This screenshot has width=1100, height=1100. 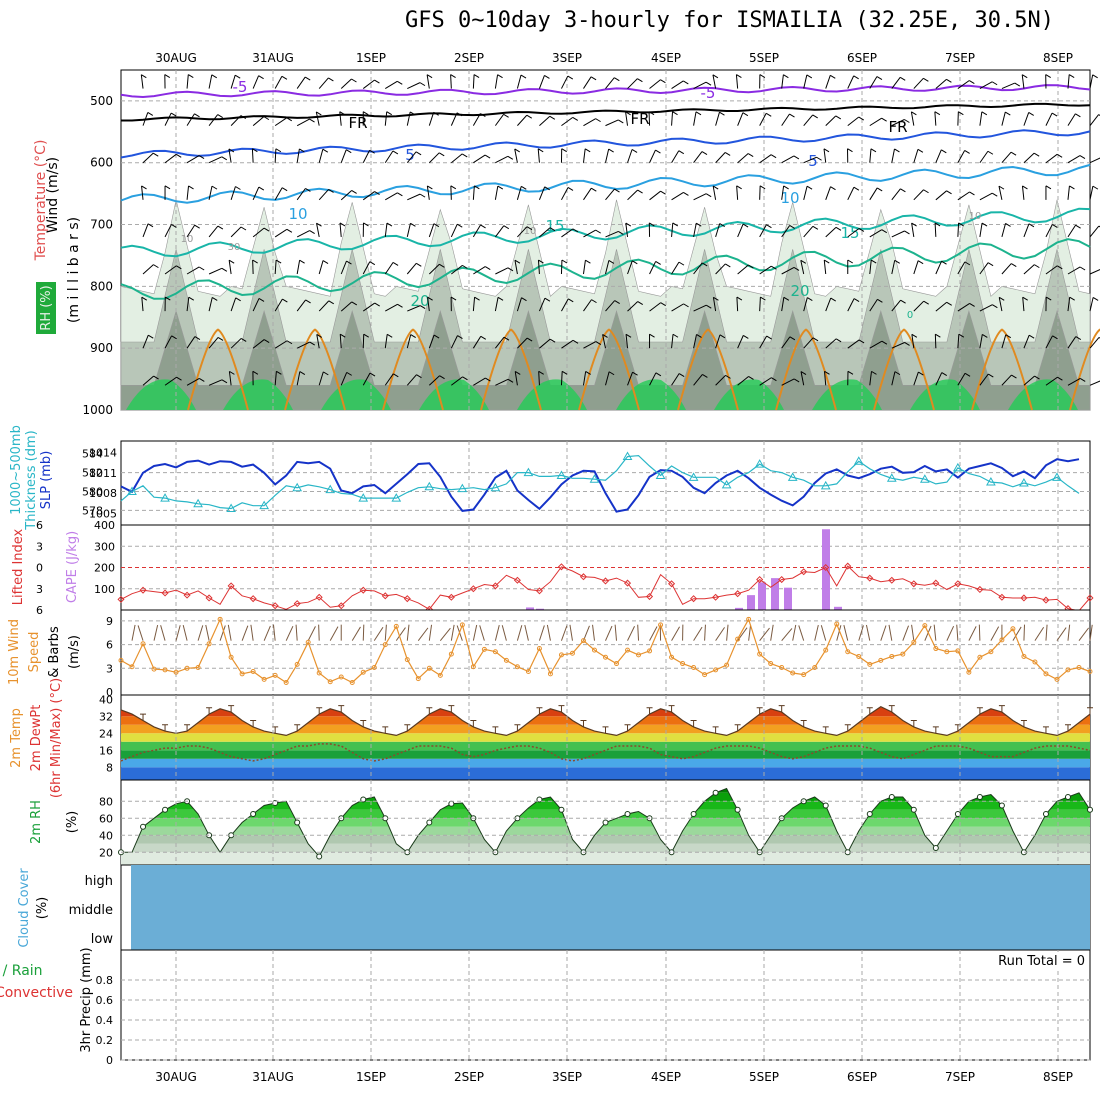 I want to click on x-tick-label-bottom: 6SEP, so click(x=862, y=1077).